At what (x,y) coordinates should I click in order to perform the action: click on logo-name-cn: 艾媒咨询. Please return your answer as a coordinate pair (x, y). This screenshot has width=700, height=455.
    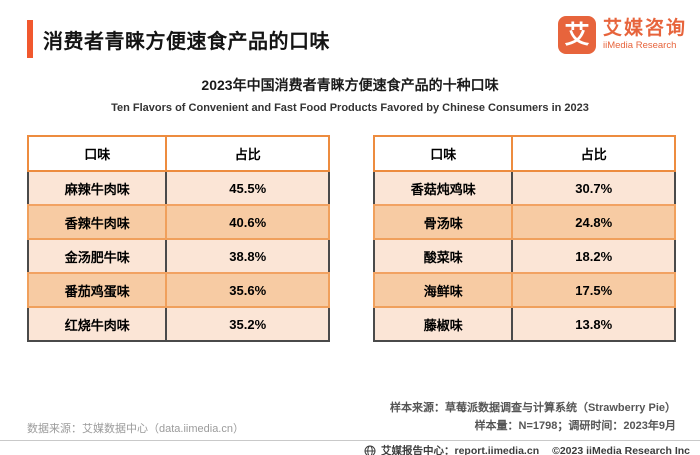
    Looking at the image, I should click on (644, 29).